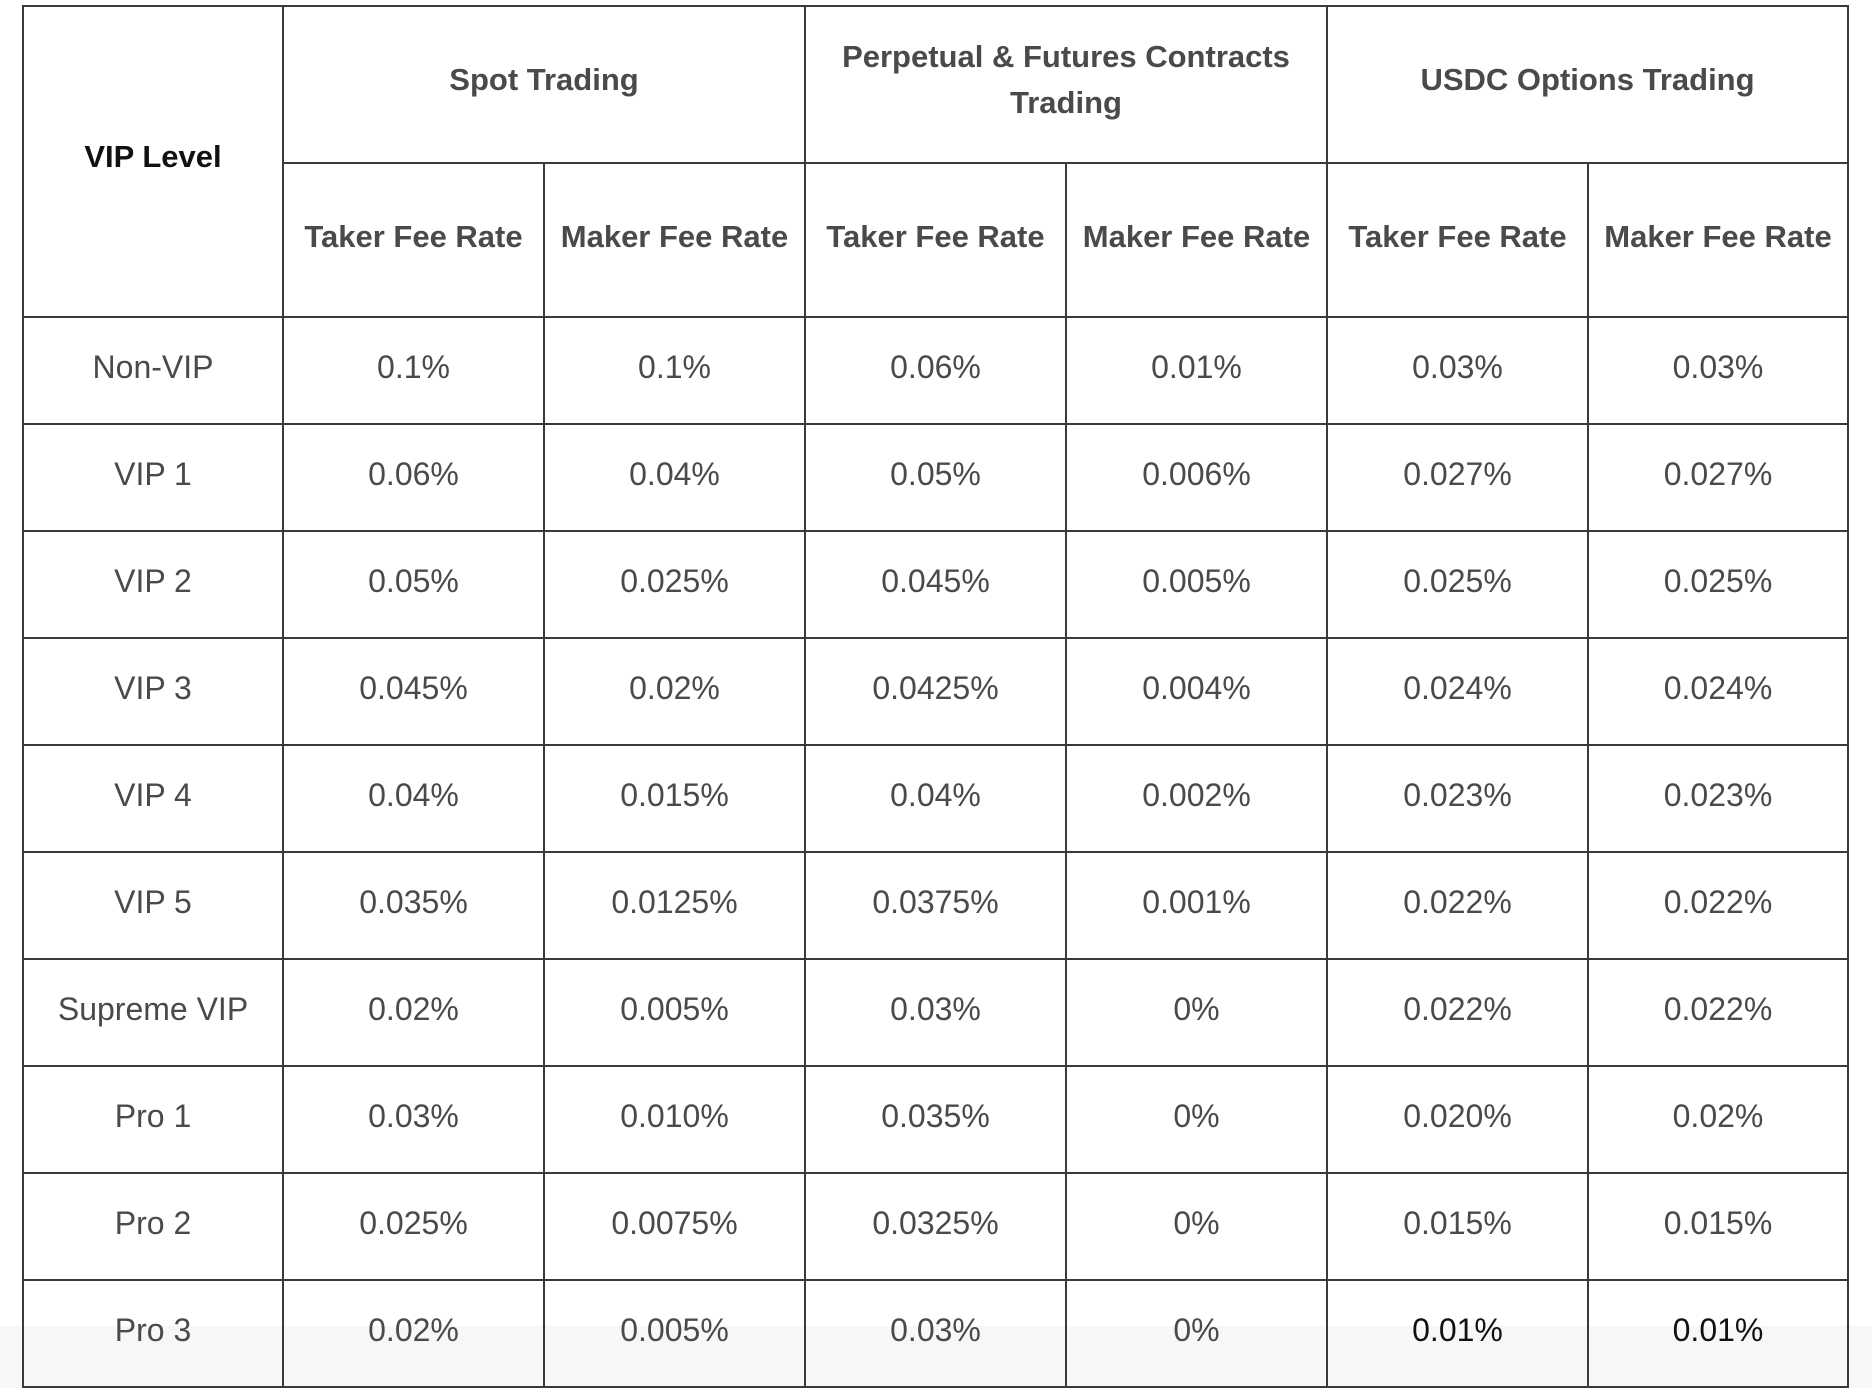 The image size is (1872, 1388). I want to click on table-row: VIP 1 0.06% 0.04% 0.05% 0.006% 0.027% 0.027%, so click(935, 477).